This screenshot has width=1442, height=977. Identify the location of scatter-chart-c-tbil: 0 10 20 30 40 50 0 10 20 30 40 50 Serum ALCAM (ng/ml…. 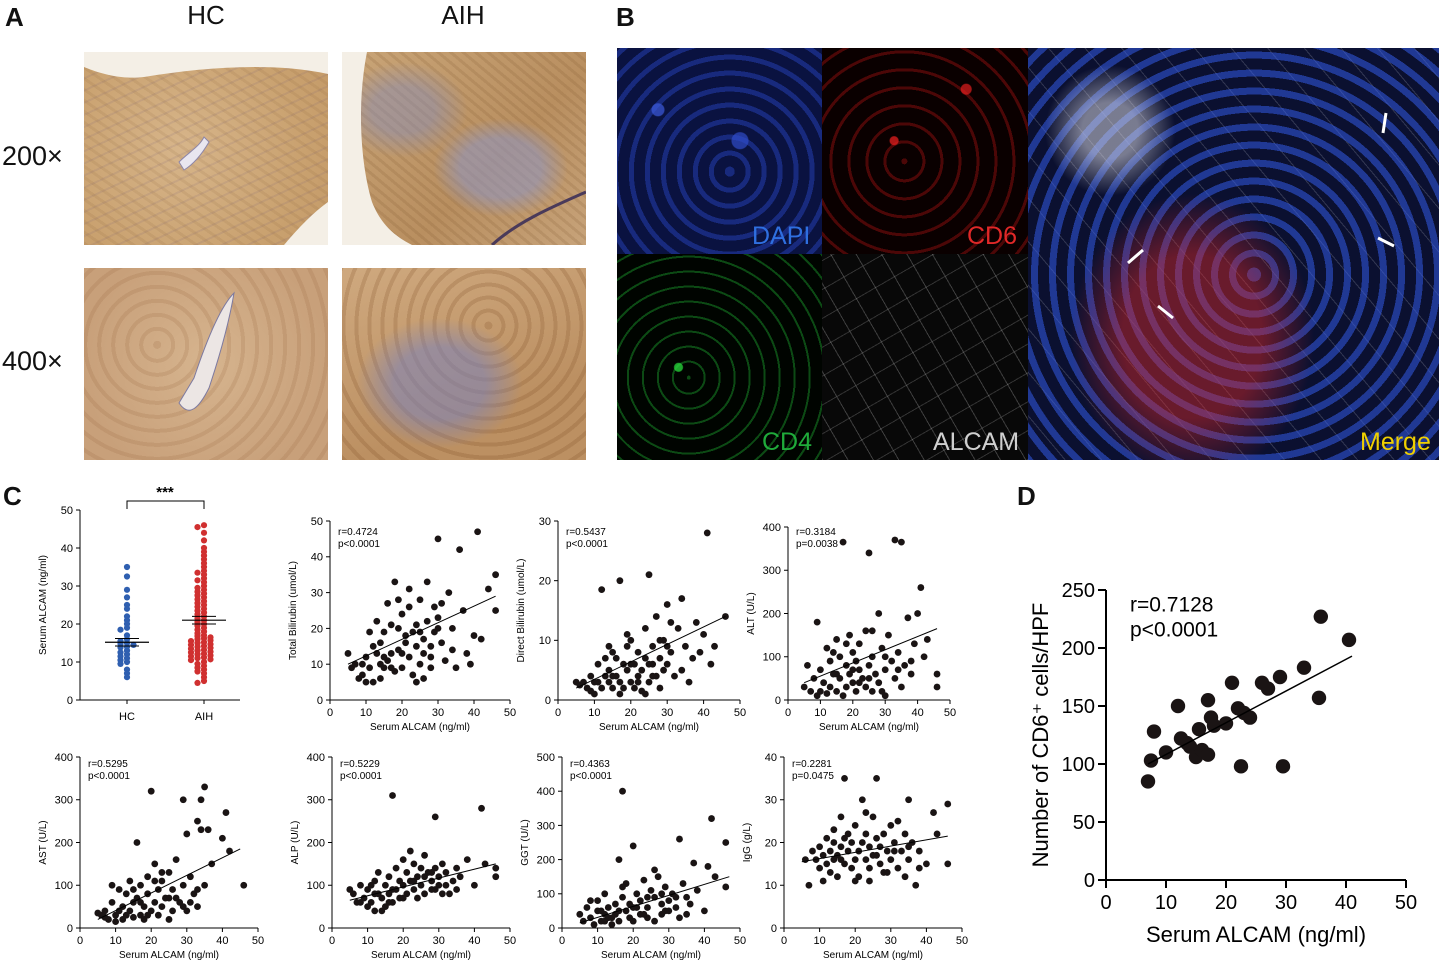
(402, 624).